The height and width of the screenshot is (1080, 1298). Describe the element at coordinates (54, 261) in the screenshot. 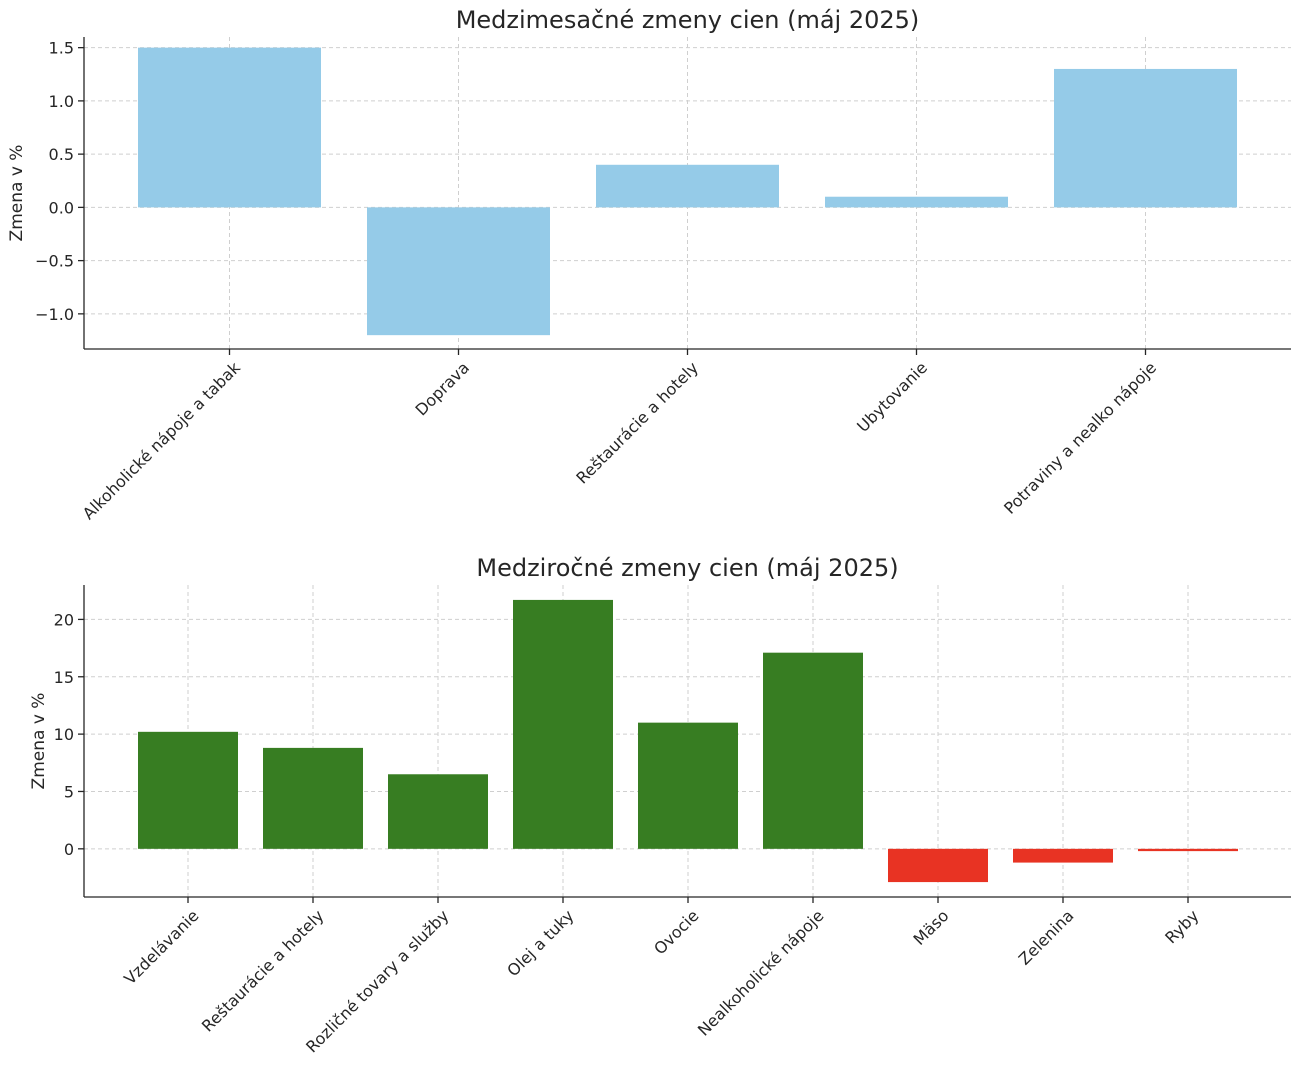

I see `y-tick-label: −0.5` at that location.